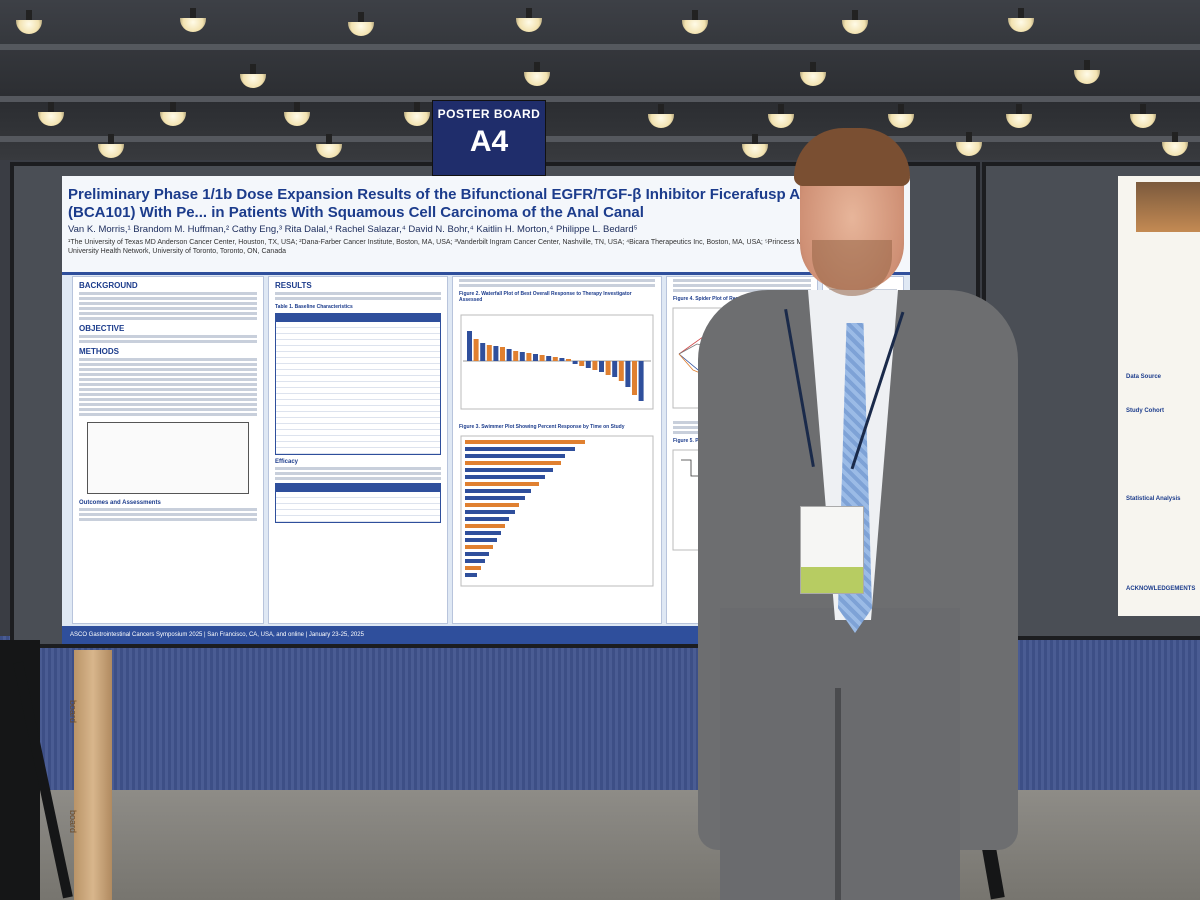 The height and width of the screenshot is (900, 1200). Describe the element at coordinates (287, 462) in the screenshot. I see `section-heading: Efficacy` at that location.